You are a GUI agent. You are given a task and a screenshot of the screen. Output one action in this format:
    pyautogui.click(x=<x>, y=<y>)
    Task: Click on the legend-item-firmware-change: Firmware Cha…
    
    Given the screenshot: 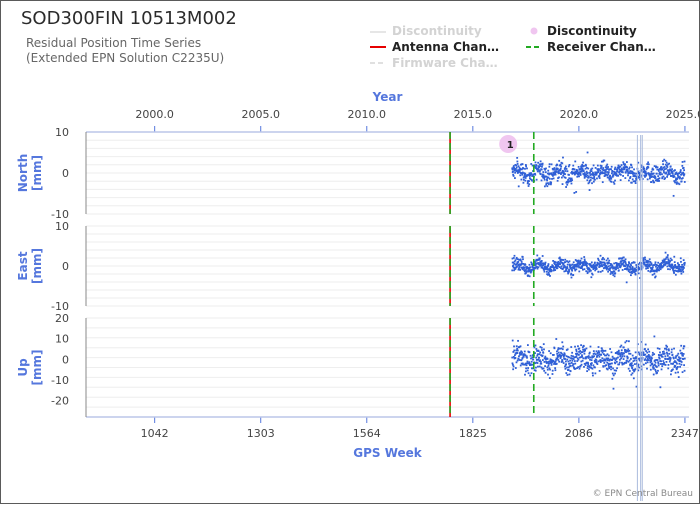 What is the action you would take?
    pyautogui.click(x=445, y=63)
    